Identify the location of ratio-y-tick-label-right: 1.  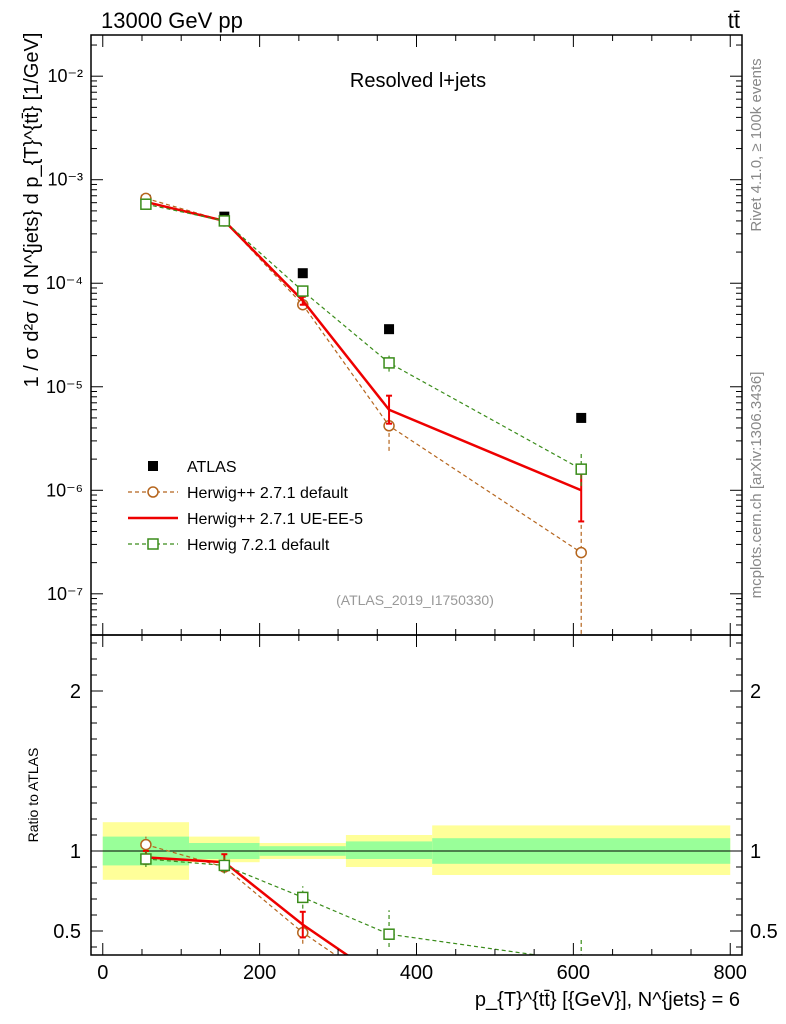
(755, 852).